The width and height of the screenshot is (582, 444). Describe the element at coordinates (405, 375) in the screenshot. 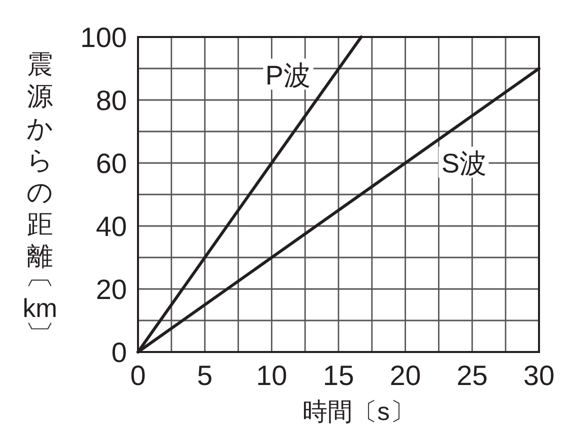

I see `x-tick-label: 20` at that location.